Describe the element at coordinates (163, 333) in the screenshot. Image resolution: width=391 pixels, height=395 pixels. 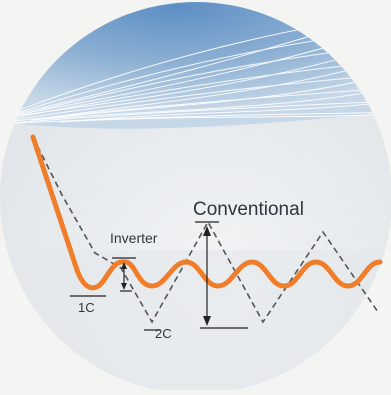
I see `two-c-label: 2C` at that location.